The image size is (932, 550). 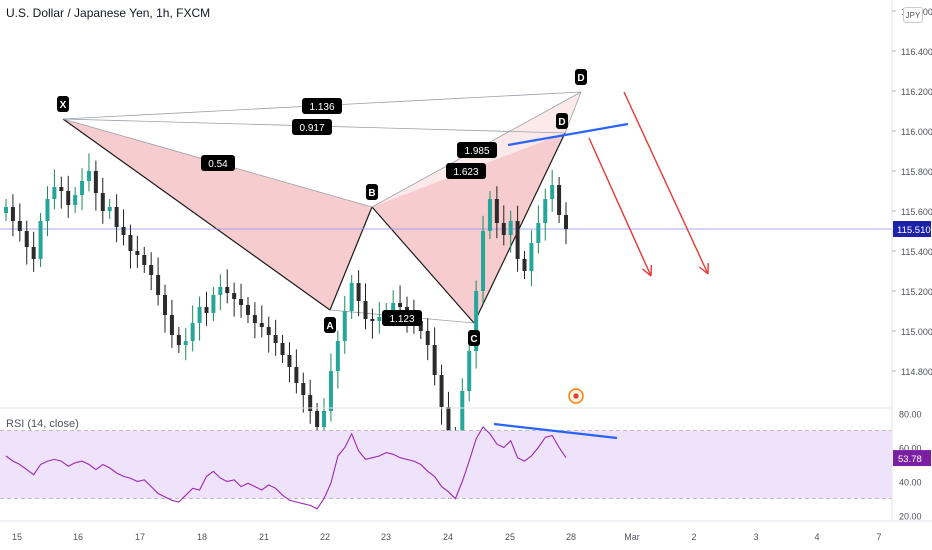 What do you see at coordinates (916, 212) in the screenshot?
I see `price-axis-label: 115.600` at bounding box center [916, 212].